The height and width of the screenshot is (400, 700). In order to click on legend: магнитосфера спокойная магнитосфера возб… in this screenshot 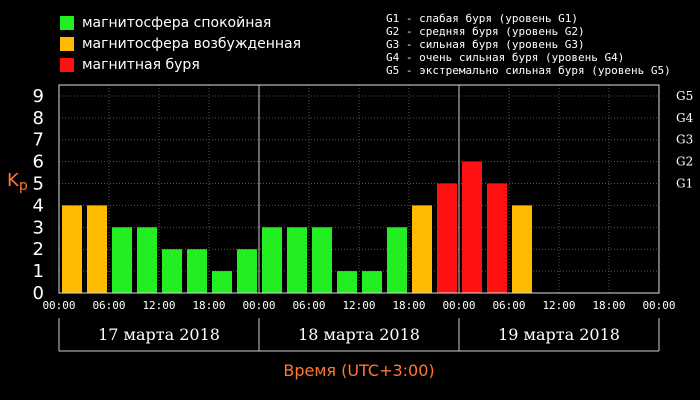, I will do `click(180, 43)`.